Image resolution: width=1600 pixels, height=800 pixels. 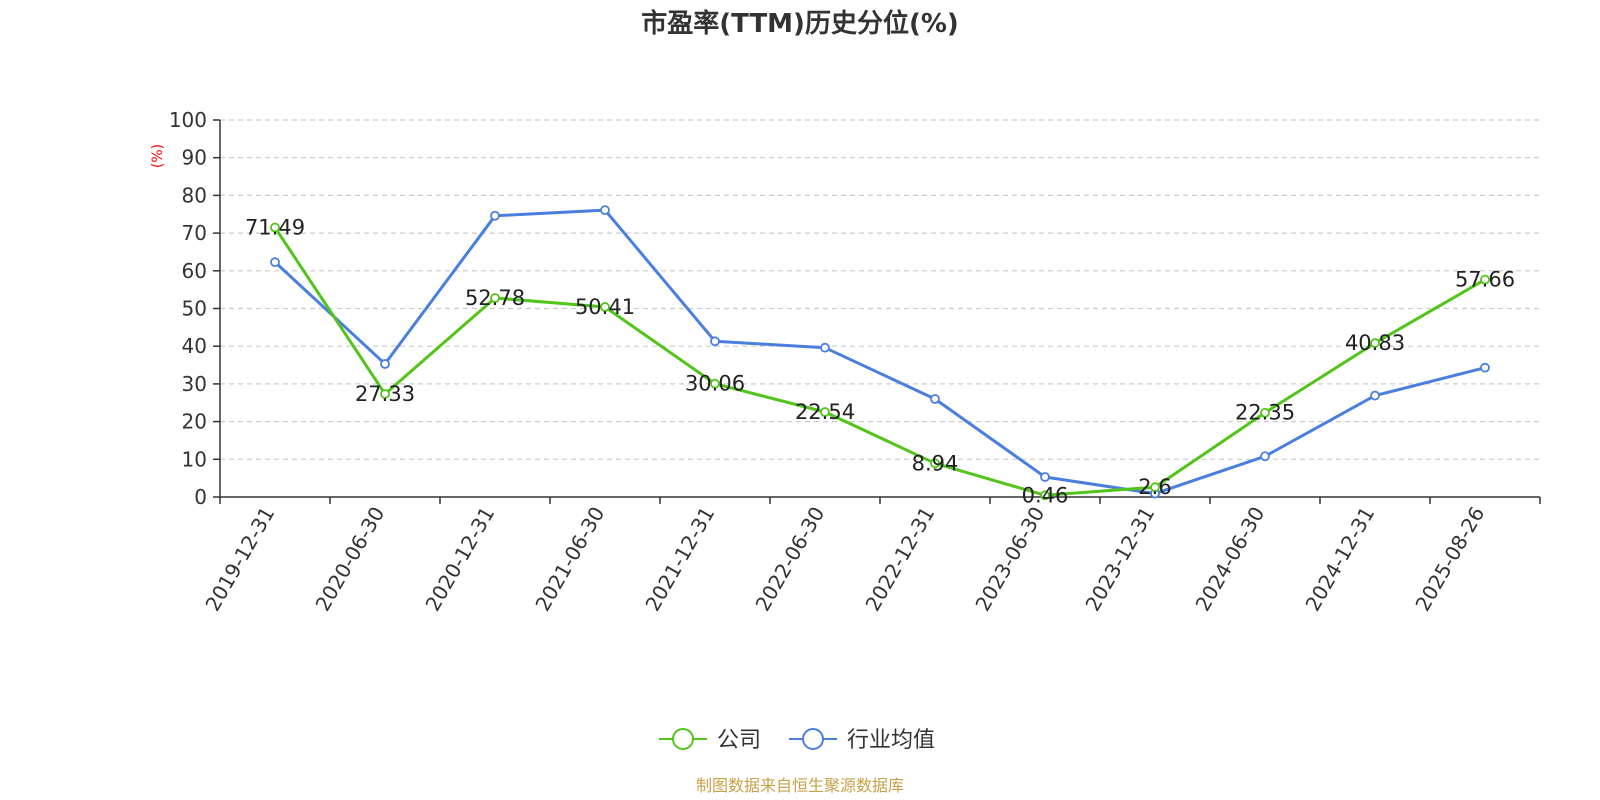 I want to click on x-tick-label-2022-12-31: 2022-12-31, so click(x=899, y=559).